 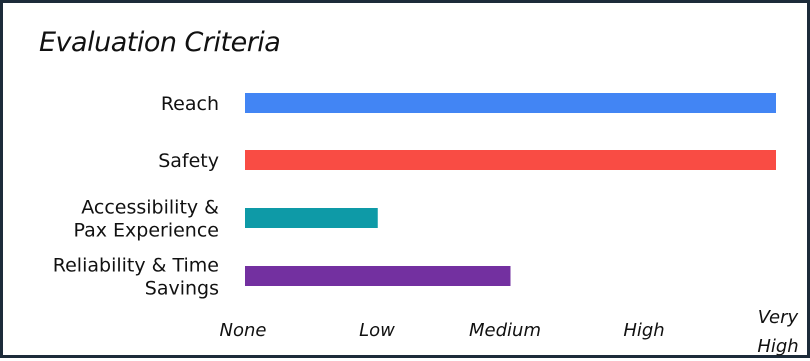 I want to click on x-tick-label-4-line-1: High, so click(x=777, y=346).